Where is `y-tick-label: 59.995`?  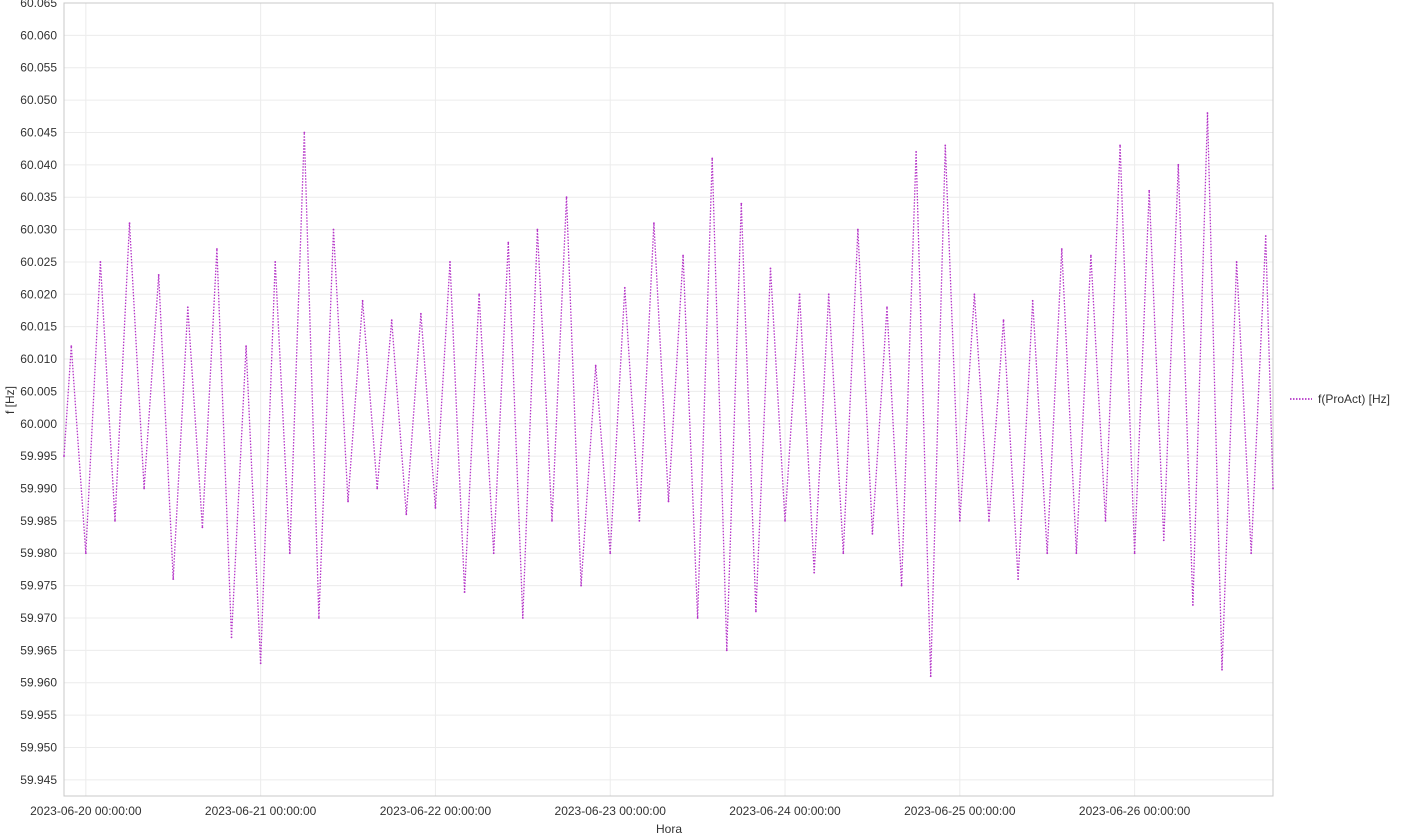 y-tick-label: 59.995 is located at coordinates (38, 456).